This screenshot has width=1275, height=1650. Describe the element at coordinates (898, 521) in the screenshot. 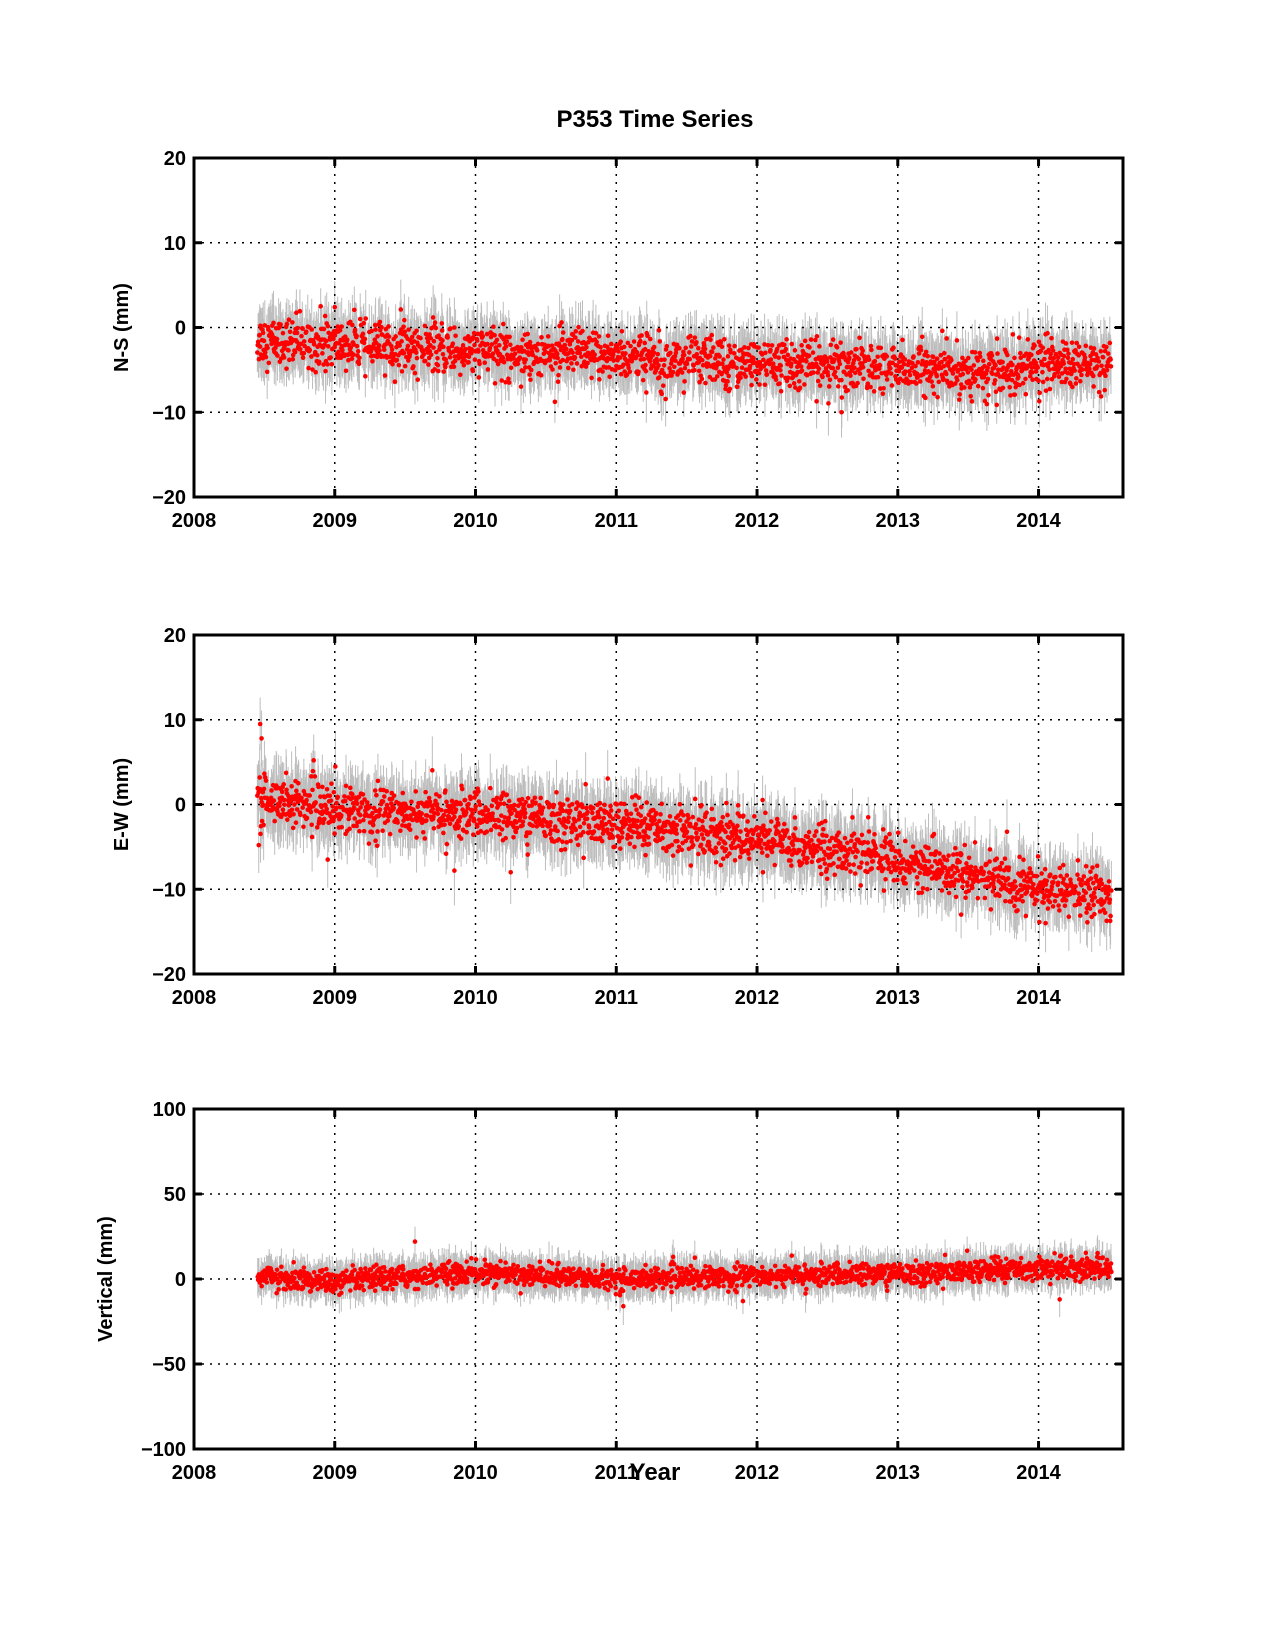

I see `ns-x-tick-label: 2013` at that location.